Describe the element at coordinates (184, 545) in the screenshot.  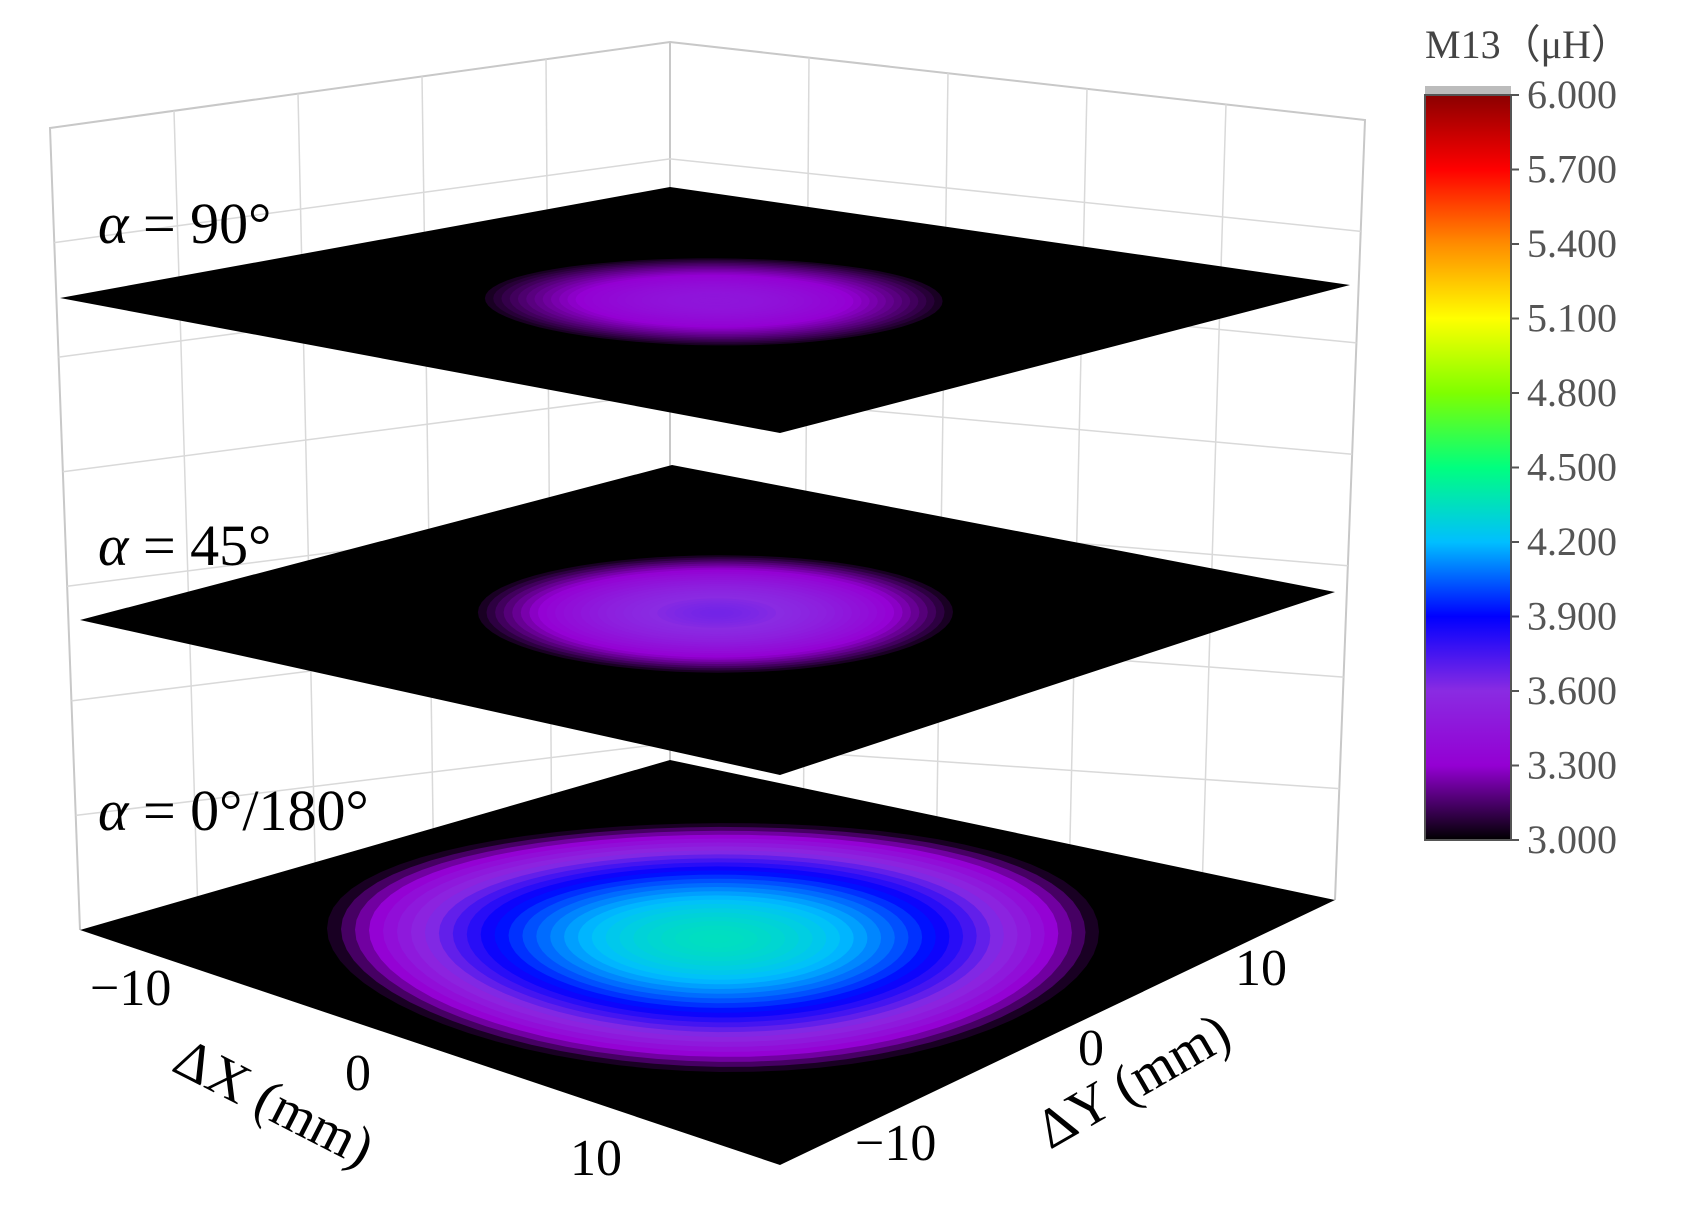
I see `layer-label-1: α = 45°` at that location.